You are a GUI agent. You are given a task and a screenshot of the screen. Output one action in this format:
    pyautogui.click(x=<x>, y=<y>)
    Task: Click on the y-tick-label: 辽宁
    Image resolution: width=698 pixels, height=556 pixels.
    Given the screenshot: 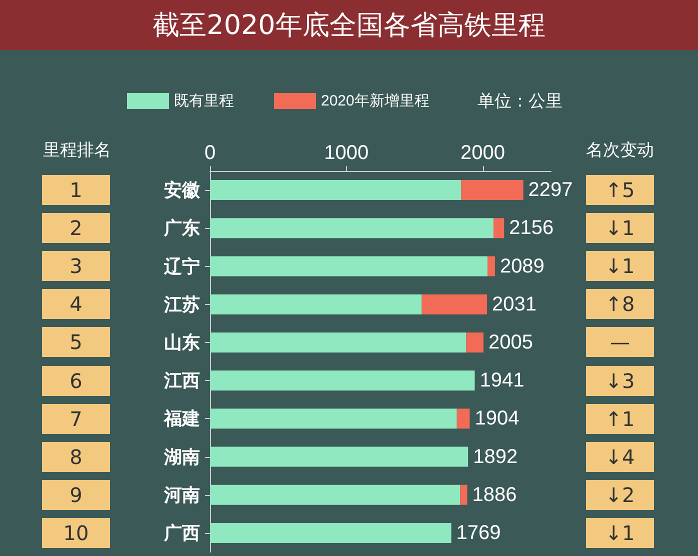 What is the action you would take?
    pyautogui.click(x=181, y=266)
    